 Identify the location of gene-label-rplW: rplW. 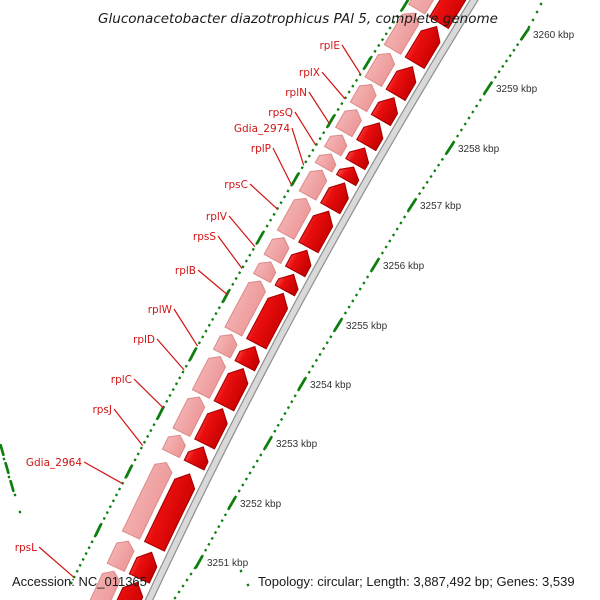
(160, 310).